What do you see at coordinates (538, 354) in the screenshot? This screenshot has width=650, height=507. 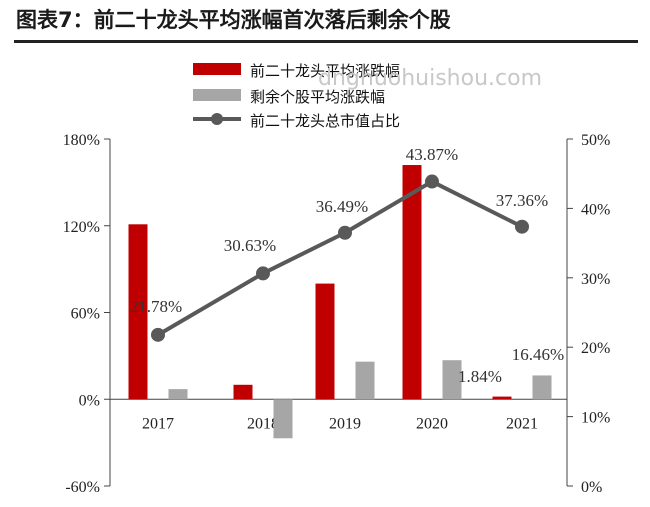 I see `data-label: 16.46%` at bounding box center [538, 354].